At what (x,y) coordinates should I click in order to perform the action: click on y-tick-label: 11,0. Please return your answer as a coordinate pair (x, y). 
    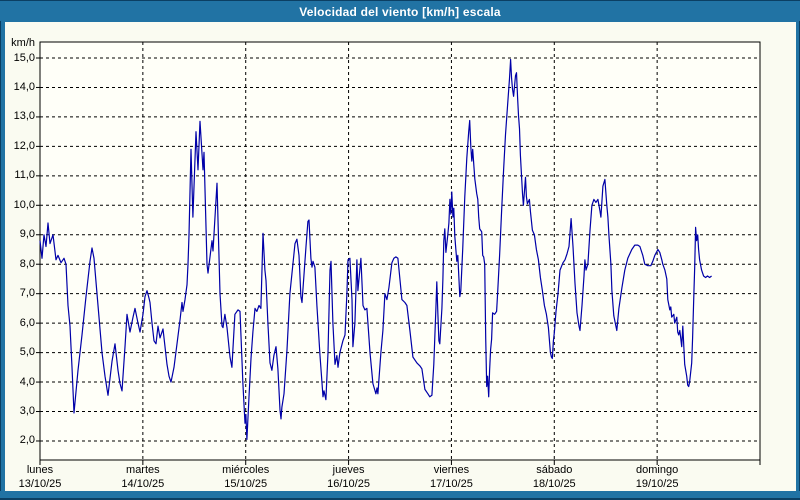
    Looking at the image, I should click on (24, 175).